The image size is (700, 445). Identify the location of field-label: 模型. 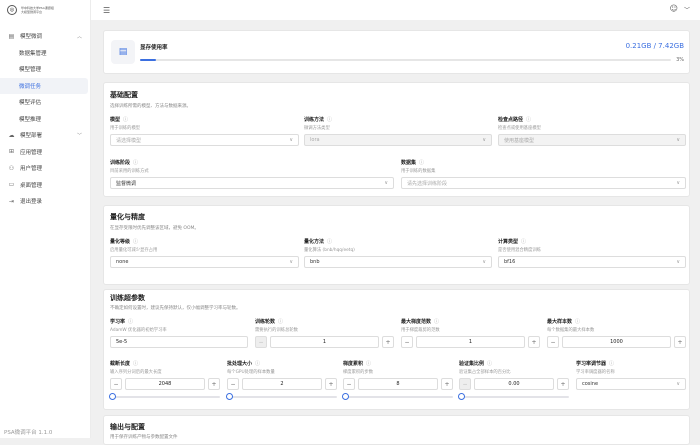
(115, 120).